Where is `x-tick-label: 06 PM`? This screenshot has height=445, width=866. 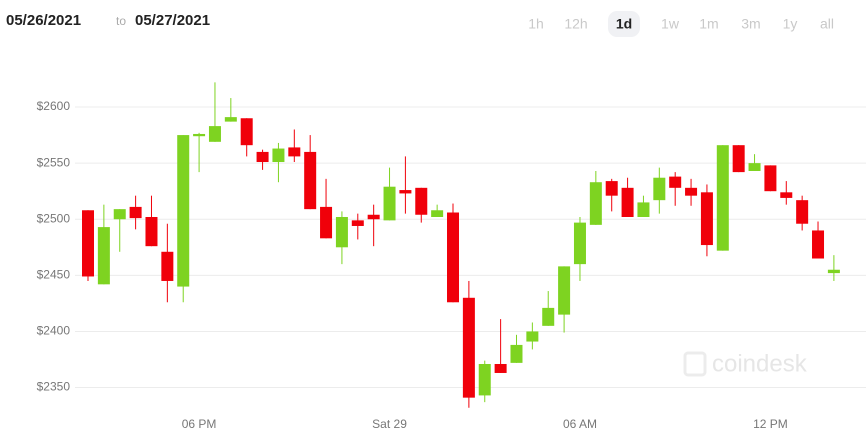
x-tick-label: 06 PM is located at coordinates (199, 424).